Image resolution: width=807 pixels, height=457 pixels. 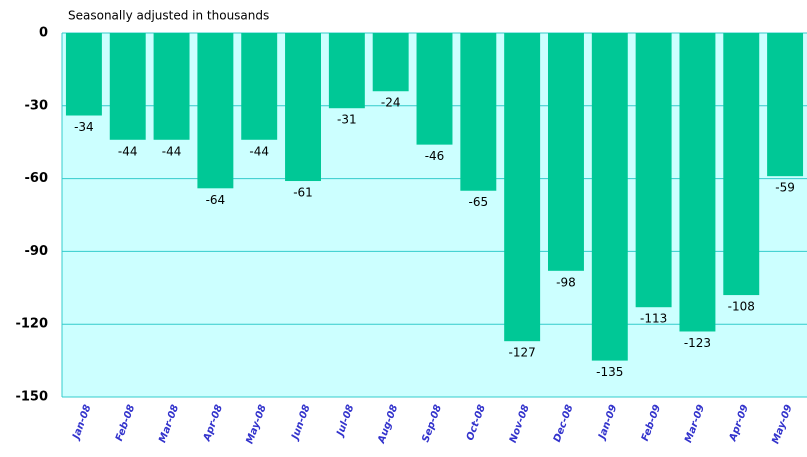 I want to click on data-label: -61, so click(x=303, y=193).